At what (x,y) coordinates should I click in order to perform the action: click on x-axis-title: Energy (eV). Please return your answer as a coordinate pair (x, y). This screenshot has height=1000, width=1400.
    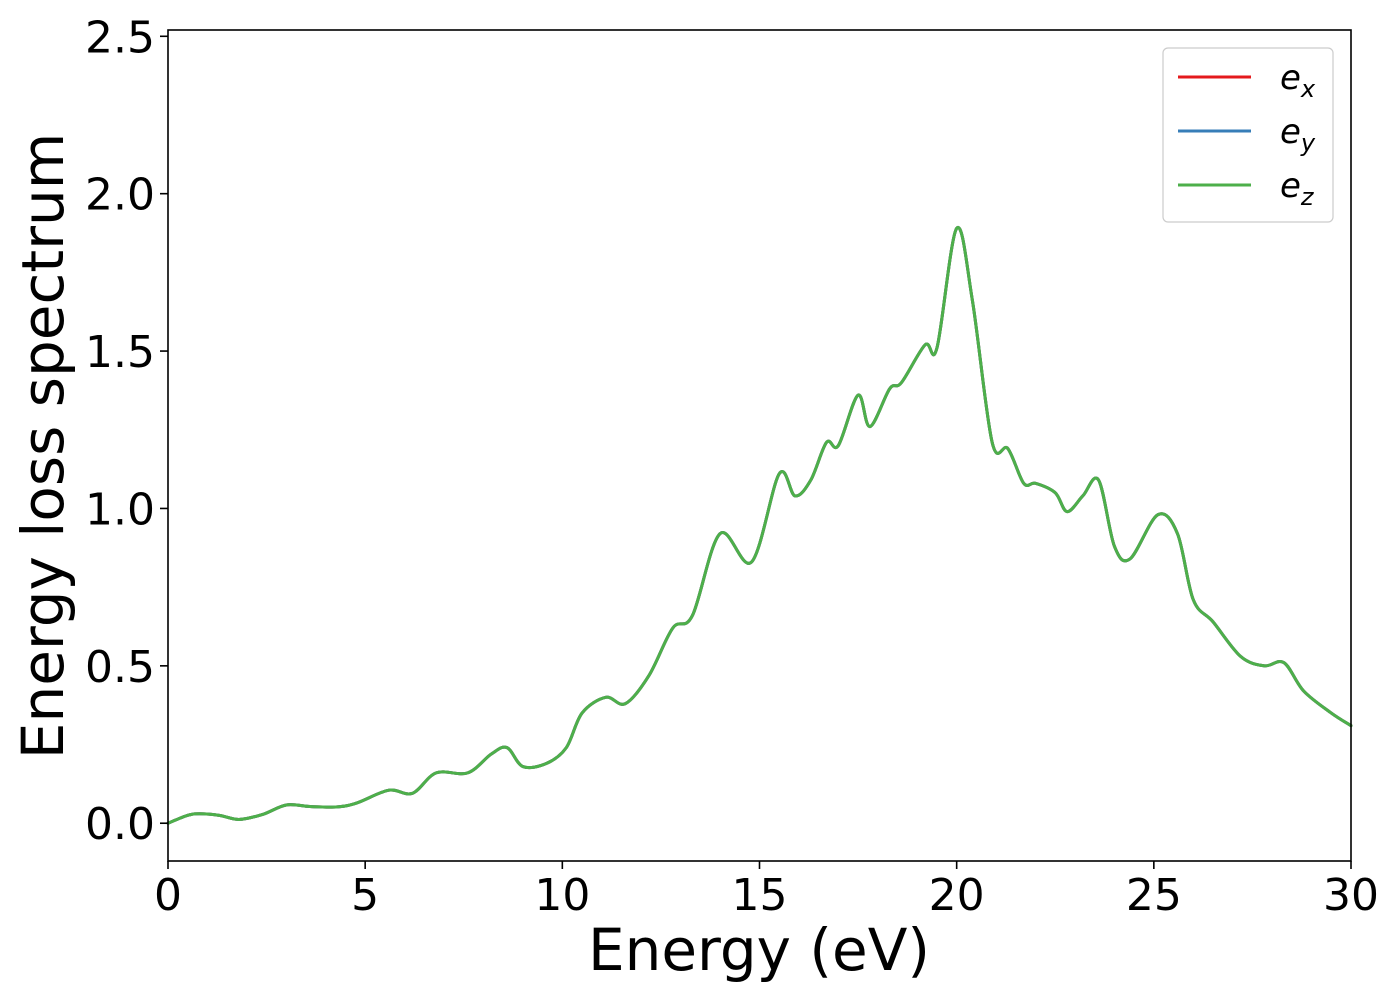
    Looking at the image, I should click on (759, 950).